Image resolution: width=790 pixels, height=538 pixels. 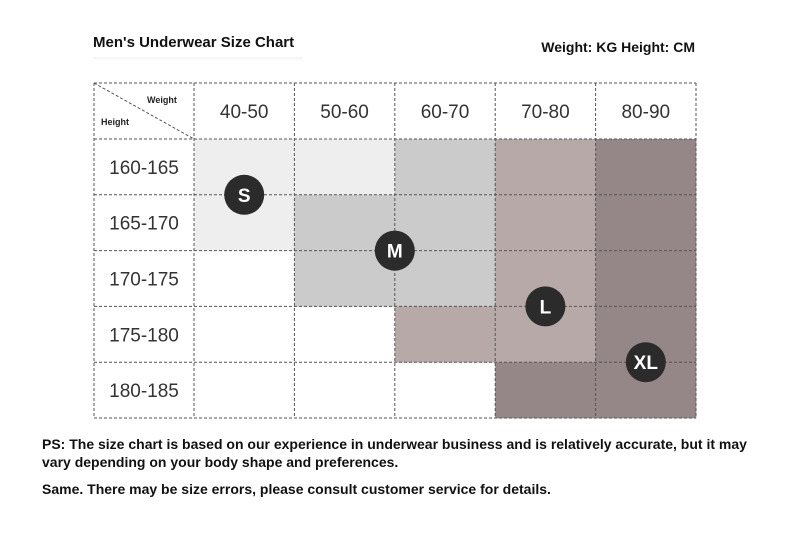 I want to click on column-header: 40-50, so click(x=244, y=112).